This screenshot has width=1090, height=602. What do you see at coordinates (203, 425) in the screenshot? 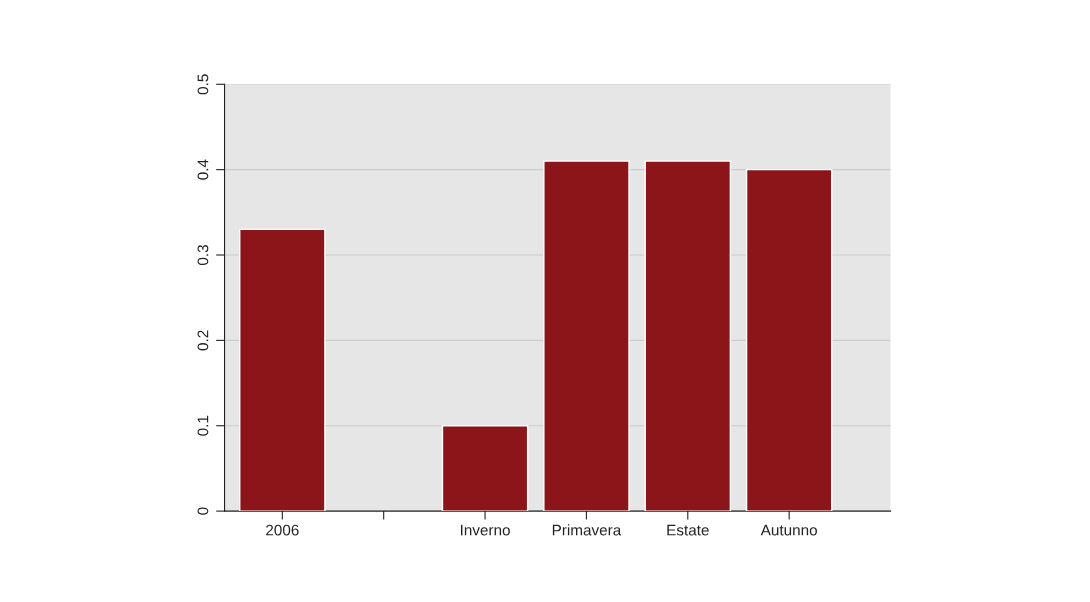
I see `y-tick-label: 0.1` at bounding box center [203, 425].